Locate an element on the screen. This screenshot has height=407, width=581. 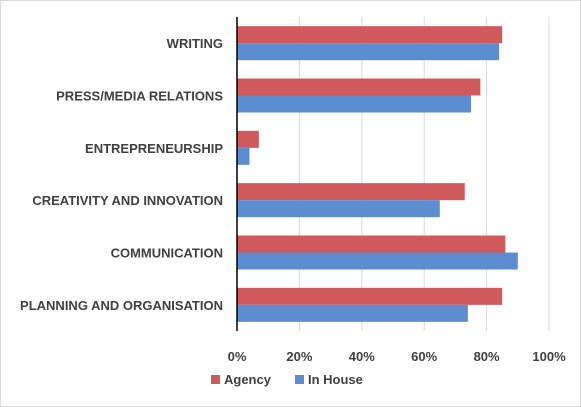
category-label: ENTREPRENEURSHIP is located at coordinates (154, 148).